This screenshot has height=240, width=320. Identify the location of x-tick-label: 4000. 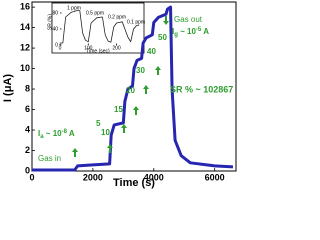
(154, 177).